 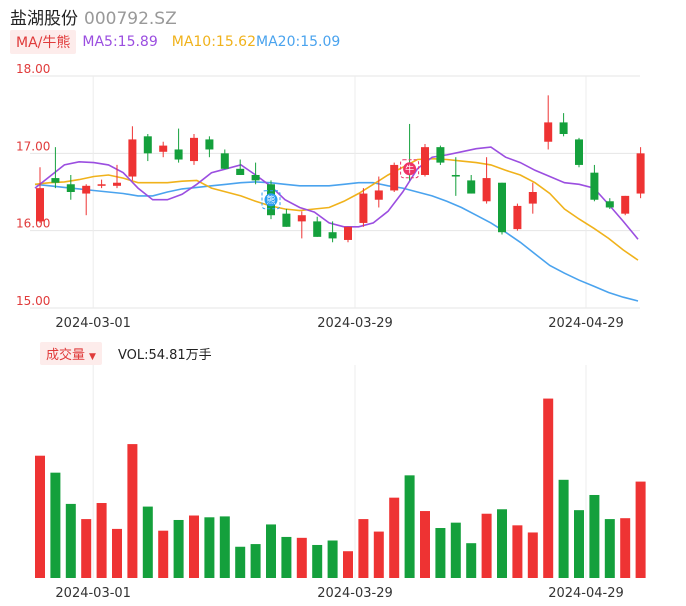 I want to click on volume-value: VOL:54.81万手, so click(x=164, y=355).